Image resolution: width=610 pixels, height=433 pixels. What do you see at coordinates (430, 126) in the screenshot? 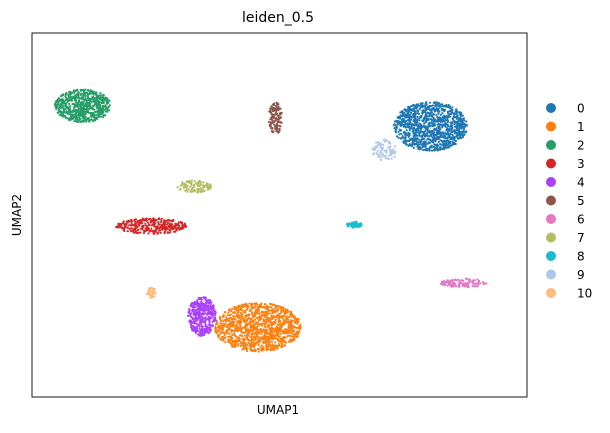
I see `cluster-0-points` at bounding box center [430, 126].